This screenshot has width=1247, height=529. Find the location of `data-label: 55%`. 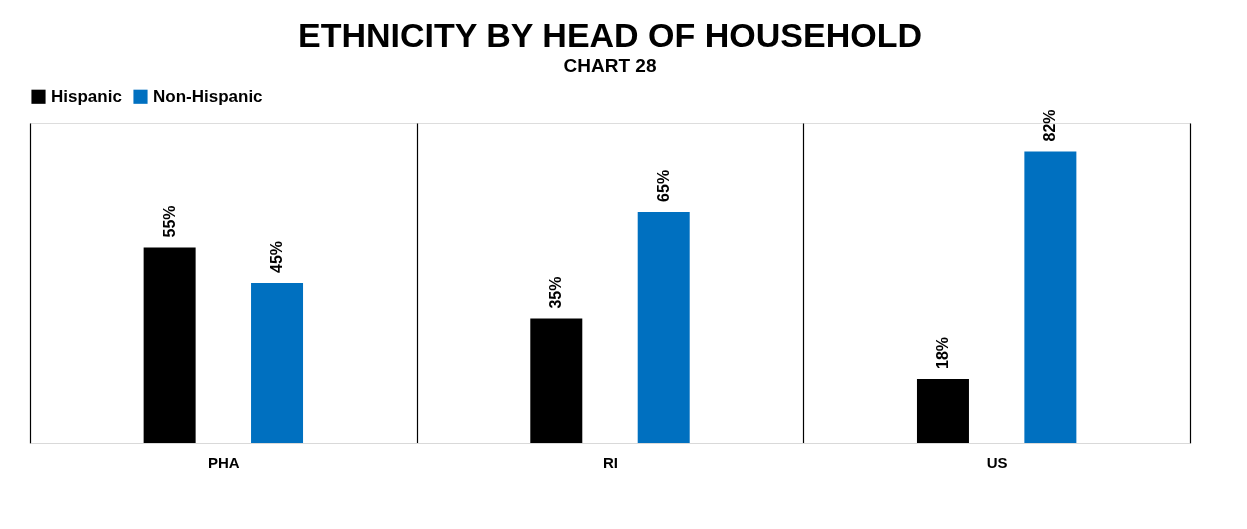

data-label: 55% is located at coordinates (169, 221).